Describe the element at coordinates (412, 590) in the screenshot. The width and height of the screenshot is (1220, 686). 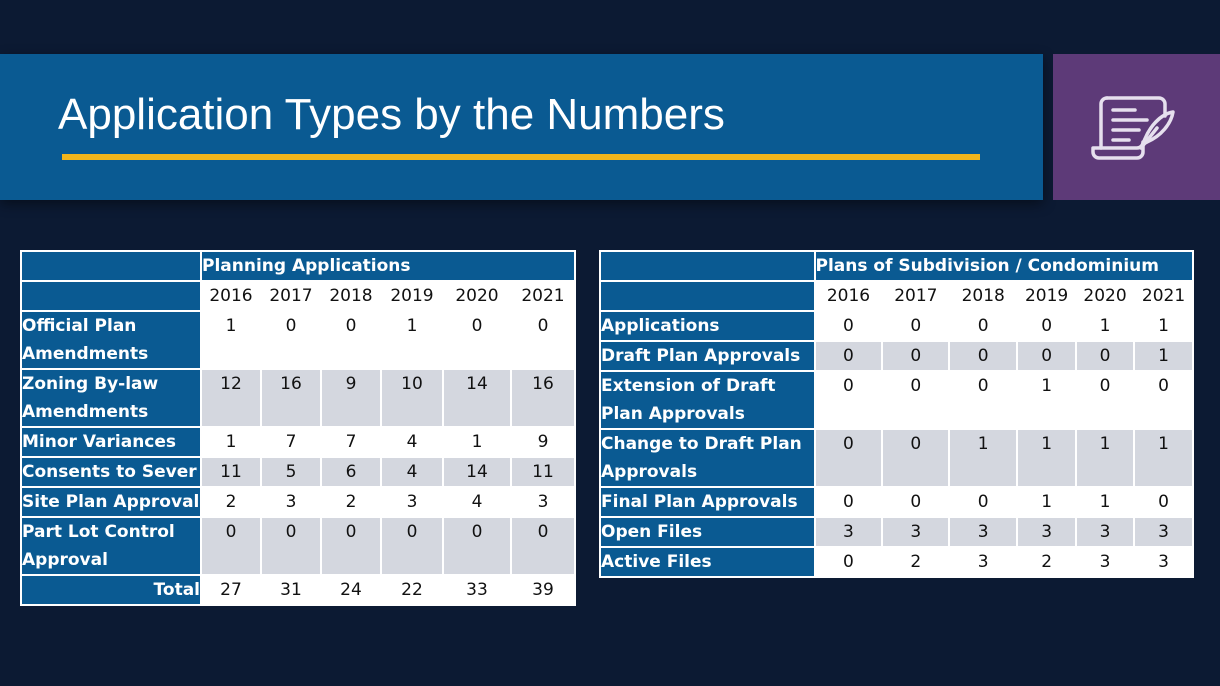
I see `total-cell: 22` at that location.